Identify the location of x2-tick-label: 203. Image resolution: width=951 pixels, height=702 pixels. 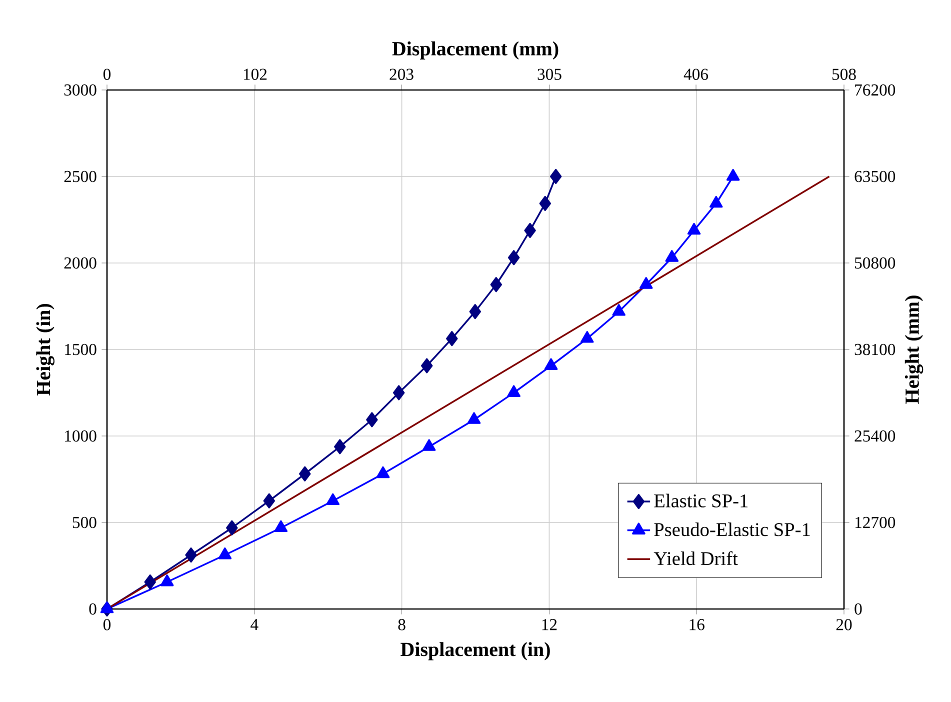
(402, 74).